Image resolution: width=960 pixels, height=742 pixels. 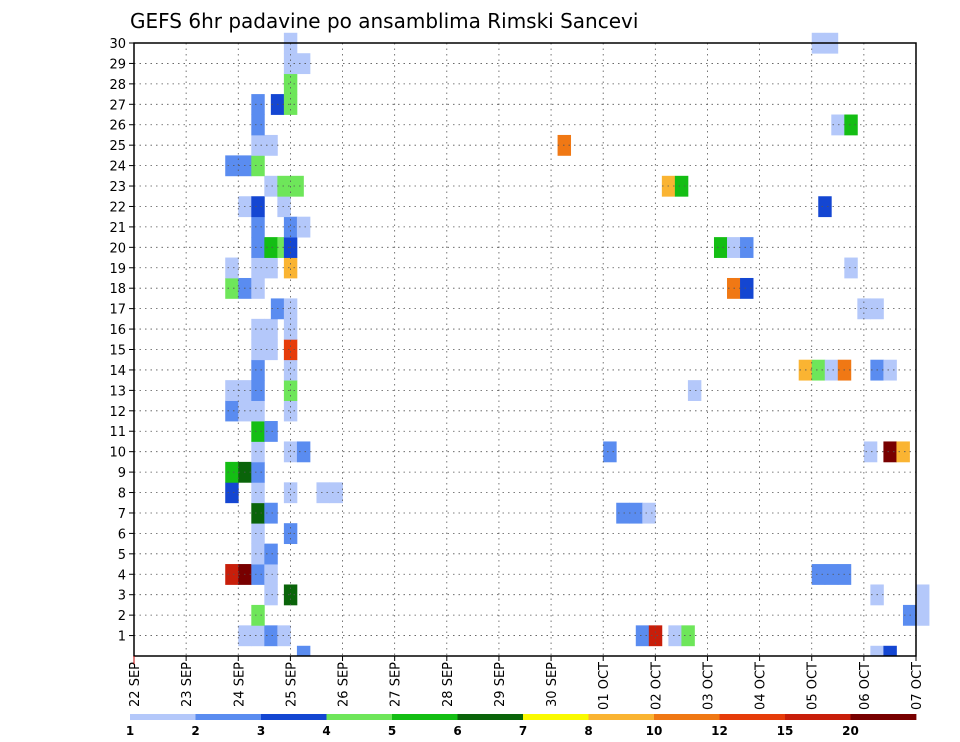 I want to click on colorbar-label: 6, so click(x=457, y=731).